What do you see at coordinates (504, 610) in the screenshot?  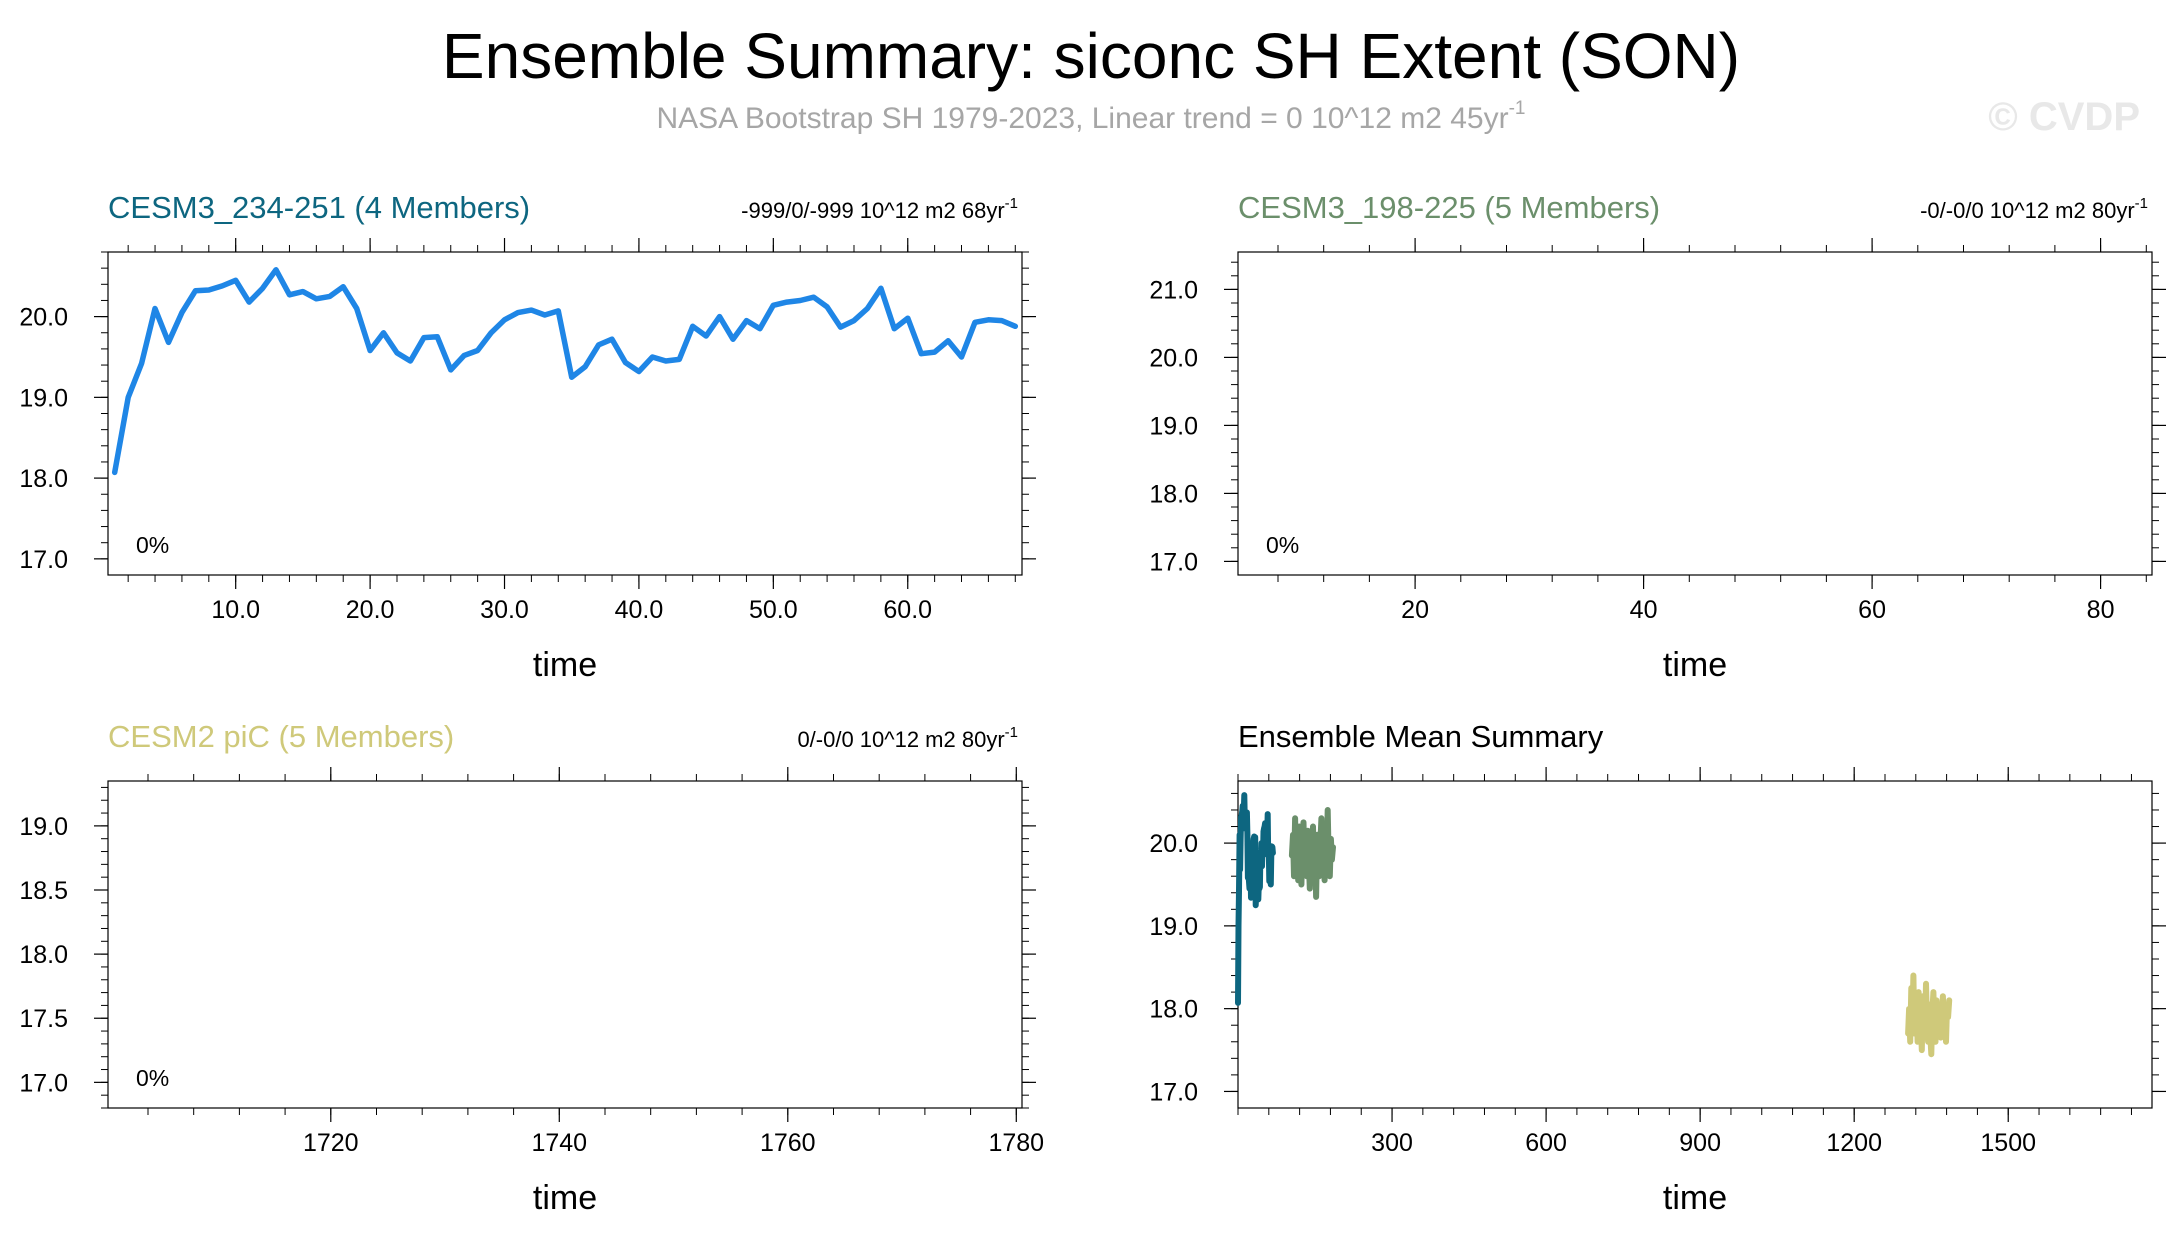 I see `x-tick-label: 30.0` at bounding box center [504, 610].